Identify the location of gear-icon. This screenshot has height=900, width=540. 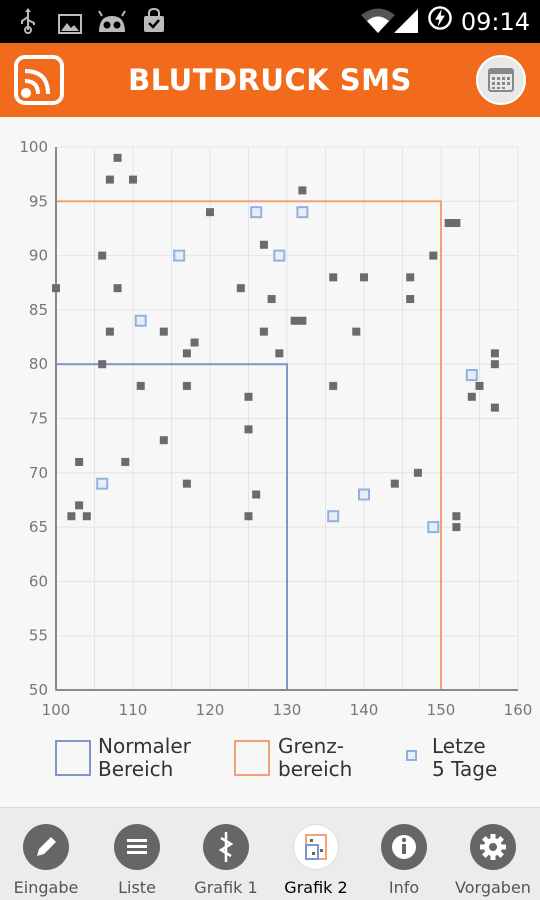
(493, 847).